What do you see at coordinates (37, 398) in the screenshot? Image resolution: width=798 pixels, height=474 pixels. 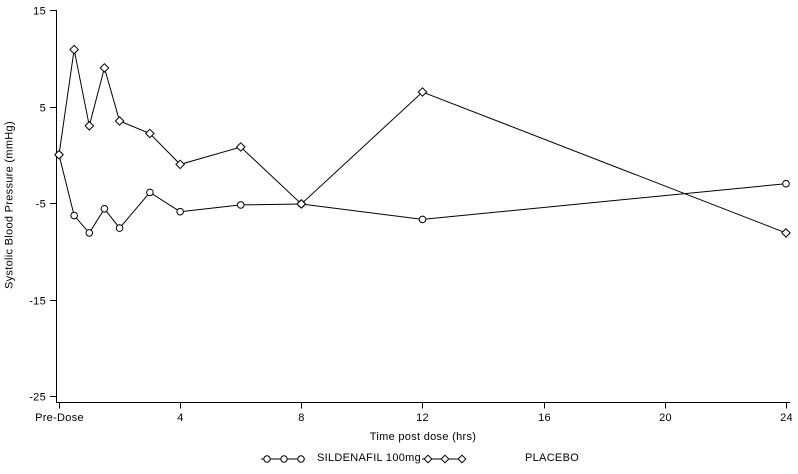 I see `y-tick-label: -25` at bounding box center [37, 398].